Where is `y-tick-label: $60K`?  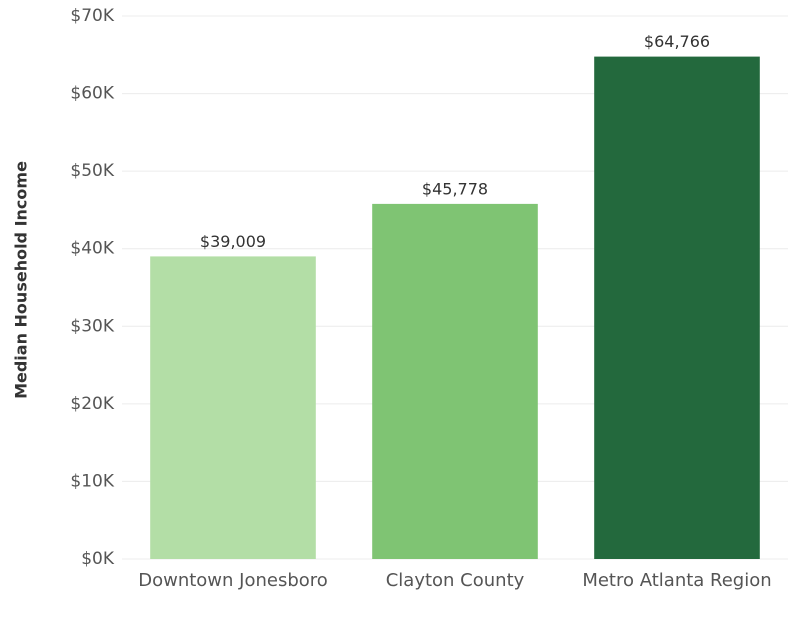
y-tick-label: $60K is located at coordinates (92, 94).